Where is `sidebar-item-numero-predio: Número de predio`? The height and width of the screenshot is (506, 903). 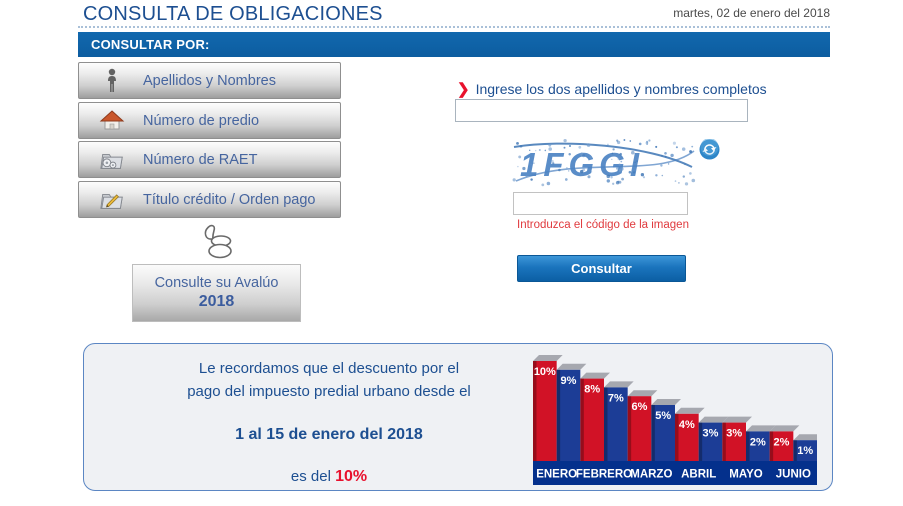
sidebar-item-numero-predio: Número de predio is located at coordinates (209, 120).